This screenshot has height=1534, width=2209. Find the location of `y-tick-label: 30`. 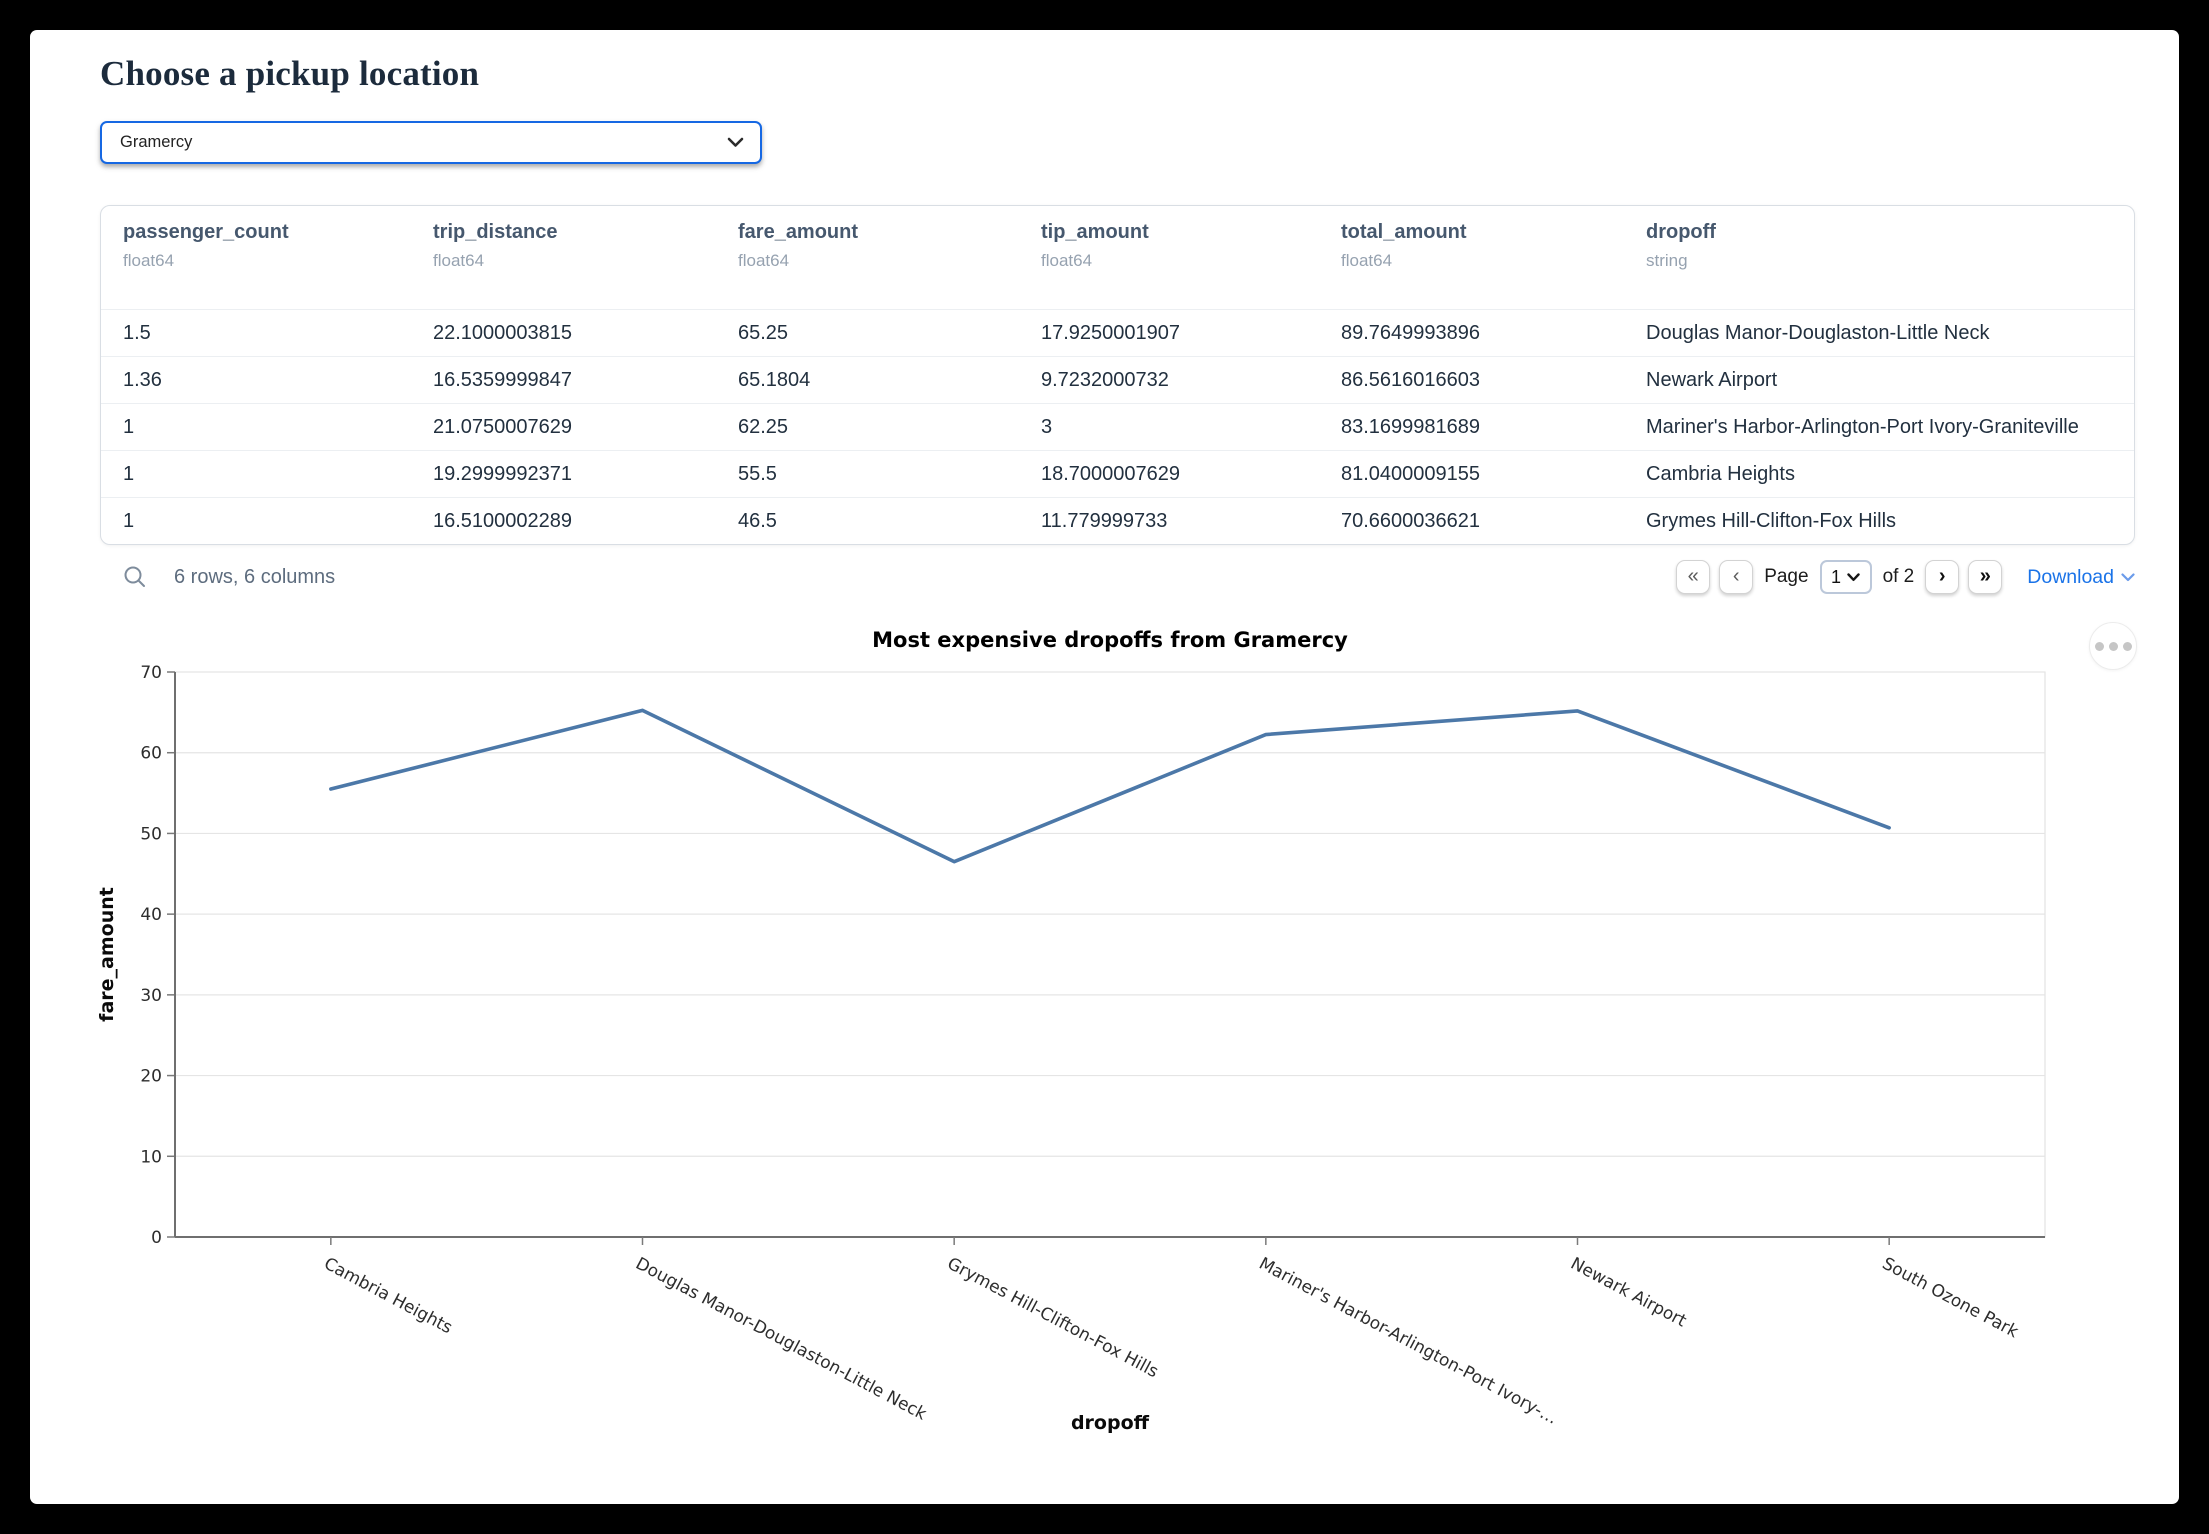

y-tick-label: 30 is located at coordinates (151, 996).